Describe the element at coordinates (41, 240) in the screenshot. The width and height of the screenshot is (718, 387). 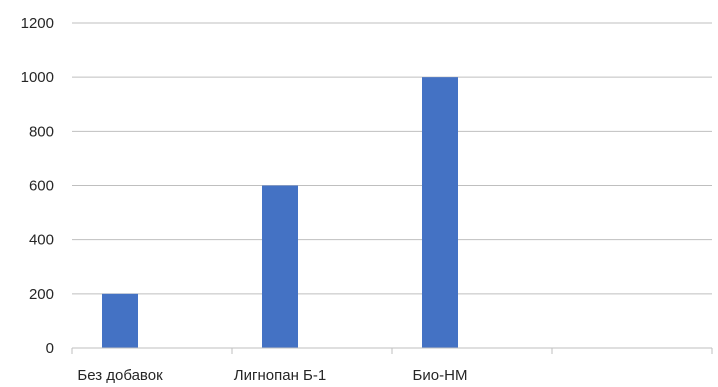
I see `y-tick-label: 400` at that location.